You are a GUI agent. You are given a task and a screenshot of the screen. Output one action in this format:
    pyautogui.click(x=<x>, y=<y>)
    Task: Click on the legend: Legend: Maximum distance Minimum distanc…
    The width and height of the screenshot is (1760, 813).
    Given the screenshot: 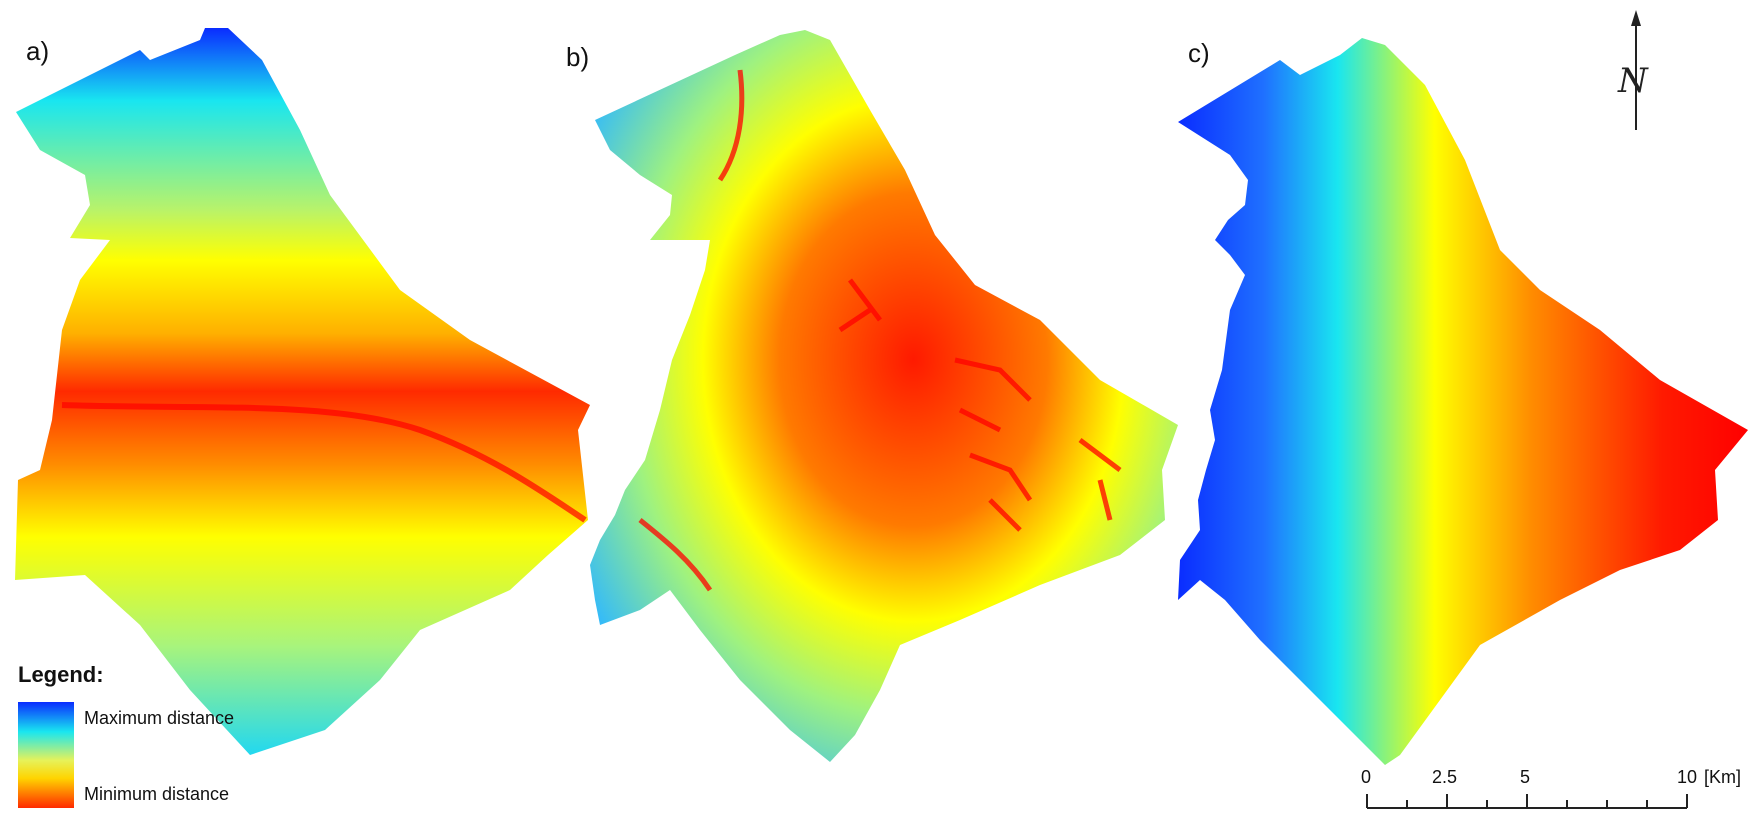 What is the action you would take?
    pyautogui.click(x=126, y=735)
    